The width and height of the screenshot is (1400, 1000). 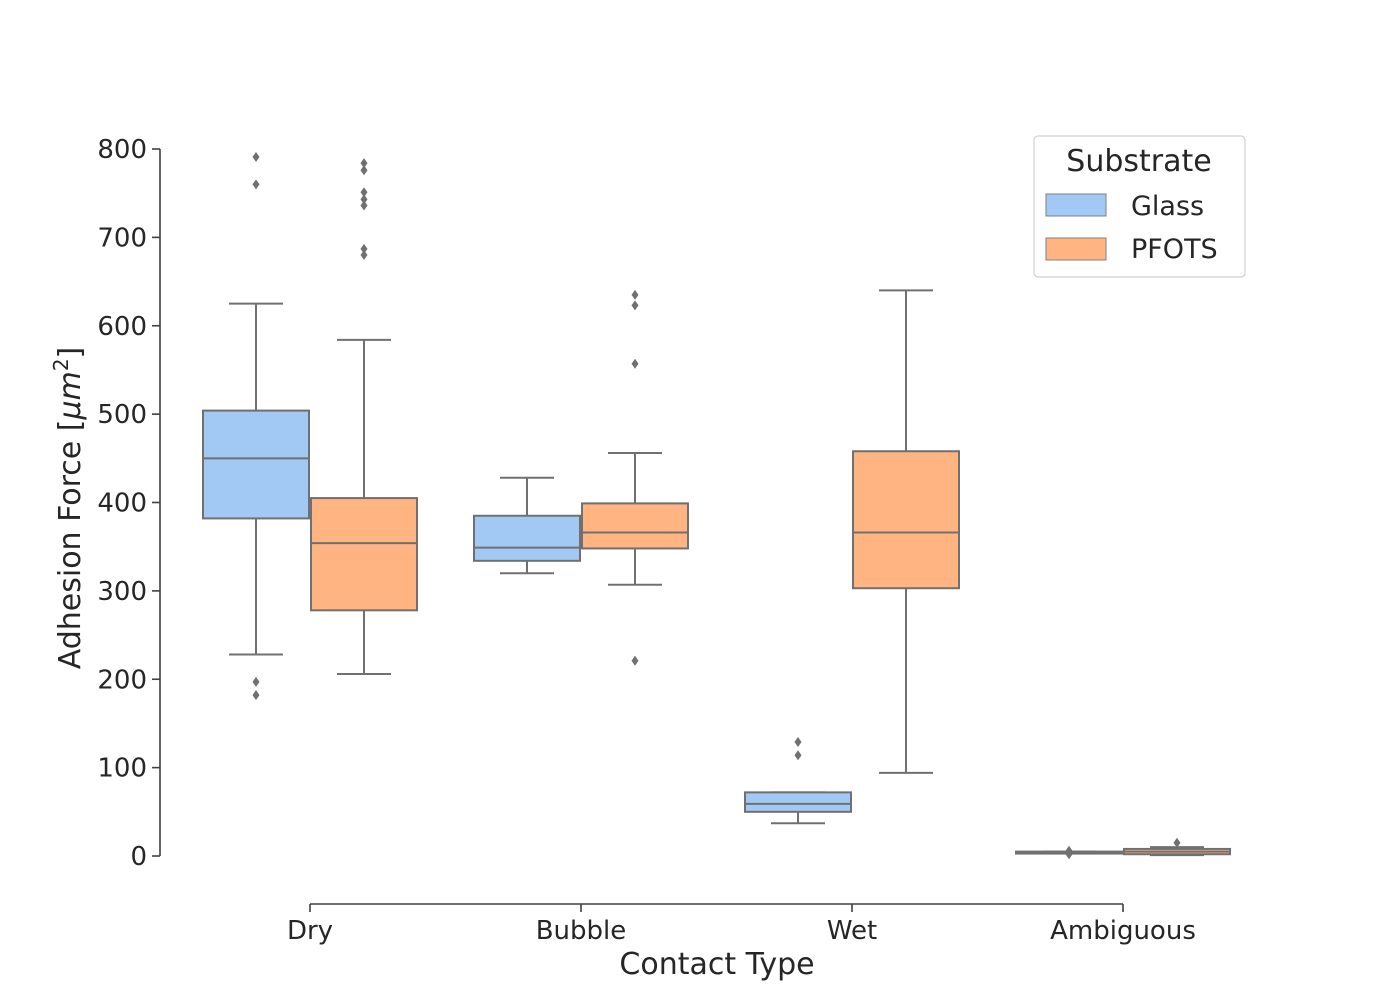 I want to click on legend-label-glass: Glass, so click(x=1167, y=206).